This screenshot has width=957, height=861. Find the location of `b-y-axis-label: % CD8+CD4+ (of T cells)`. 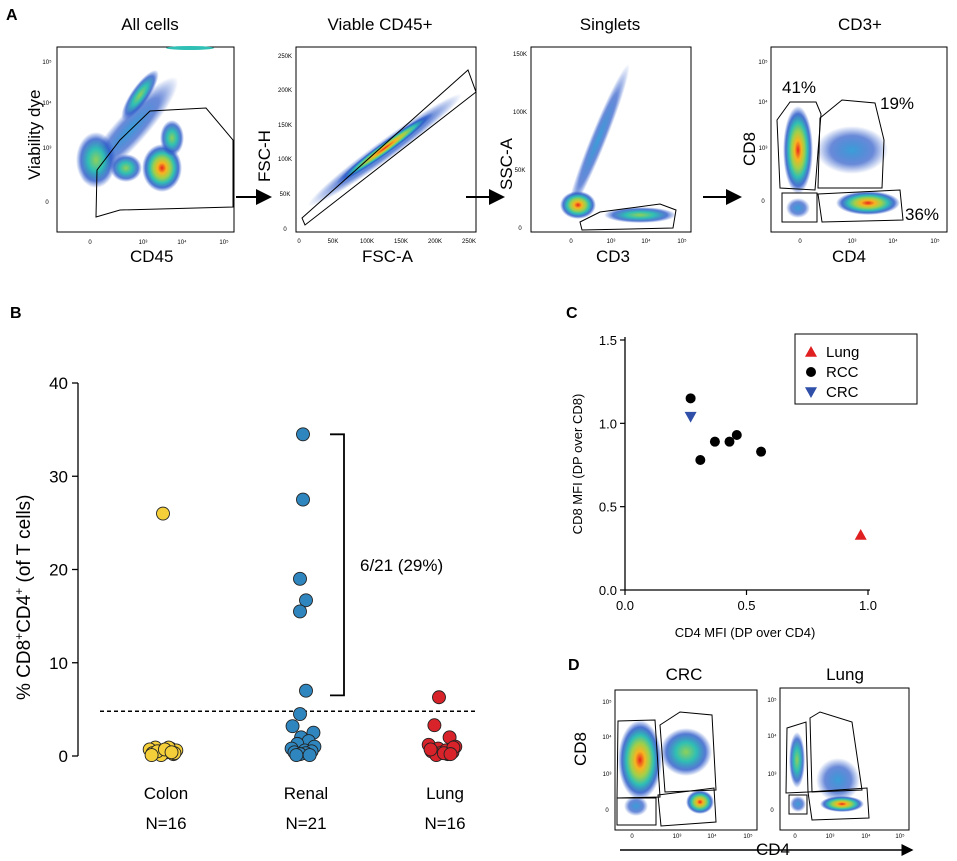

b-y-axis-label: % CD8+CD4+ (of T cells) is located at coordinates (23, 598).